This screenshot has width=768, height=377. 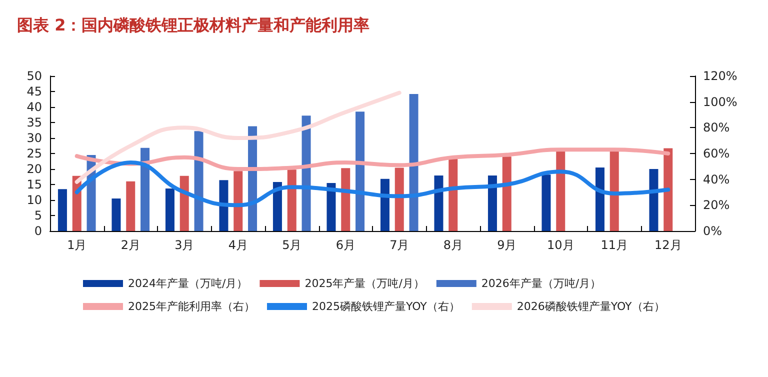 What do you see at coordinates (720, 101) in the screenshot?
I see `y2-tick-label: 100%` at bounding box center [720, 101].